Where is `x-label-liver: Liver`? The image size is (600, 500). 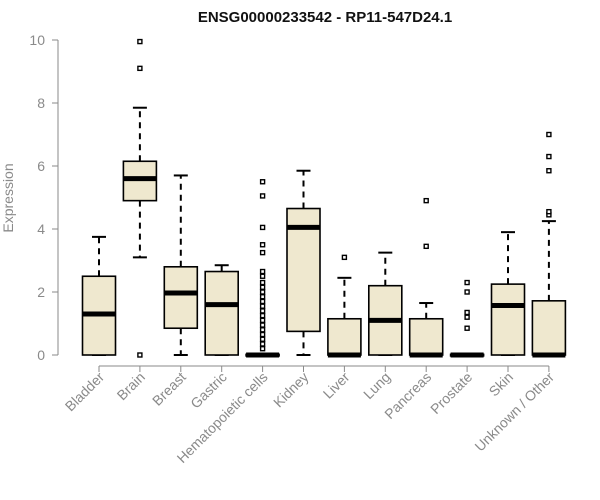 x-label-liver: Liver is located at coordinates (336, 385).